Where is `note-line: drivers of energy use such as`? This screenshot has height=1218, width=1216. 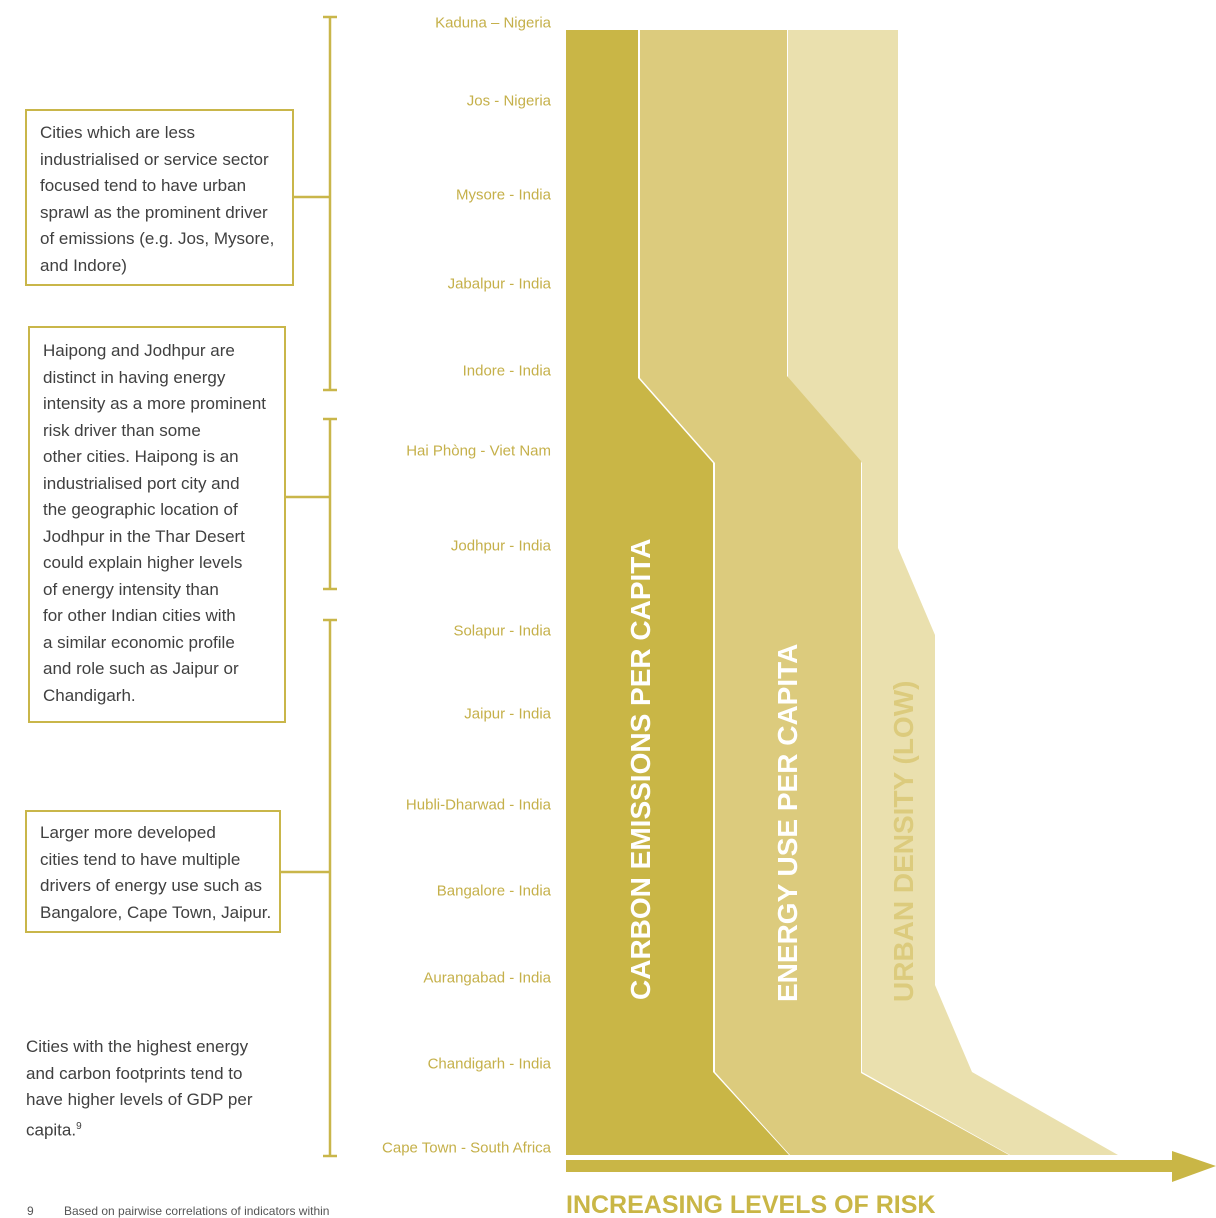
note-line: drivers of energy use such as is located at coordinates (151, 885).